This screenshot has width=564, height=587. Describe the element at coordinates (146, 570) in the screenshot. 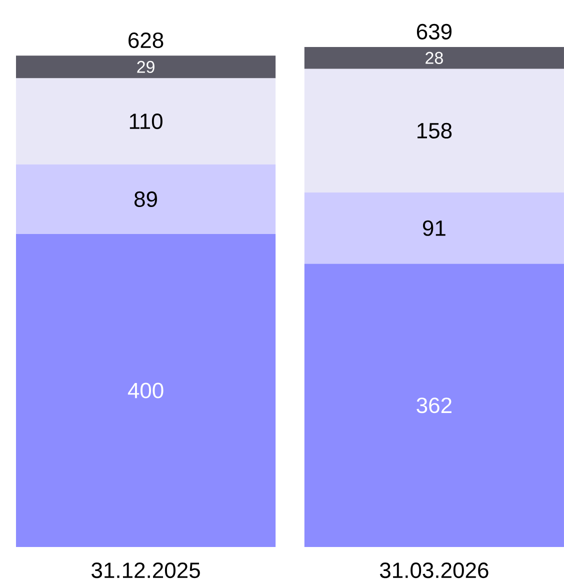

I see `x-tick-label: 31.12.2025` at that location.